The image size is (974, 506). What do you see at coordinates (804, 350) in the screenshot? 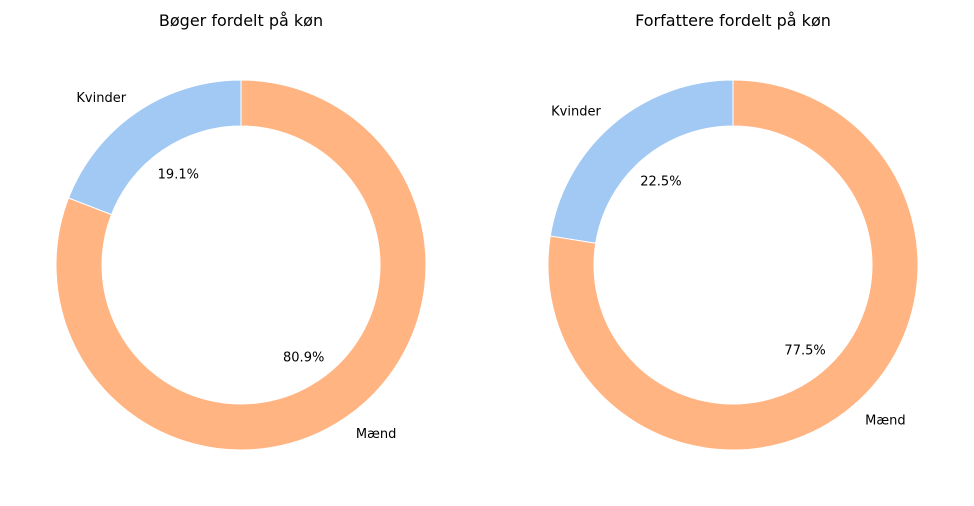
I see `percent-label: 77.5%` at bounding box center [804, 350].